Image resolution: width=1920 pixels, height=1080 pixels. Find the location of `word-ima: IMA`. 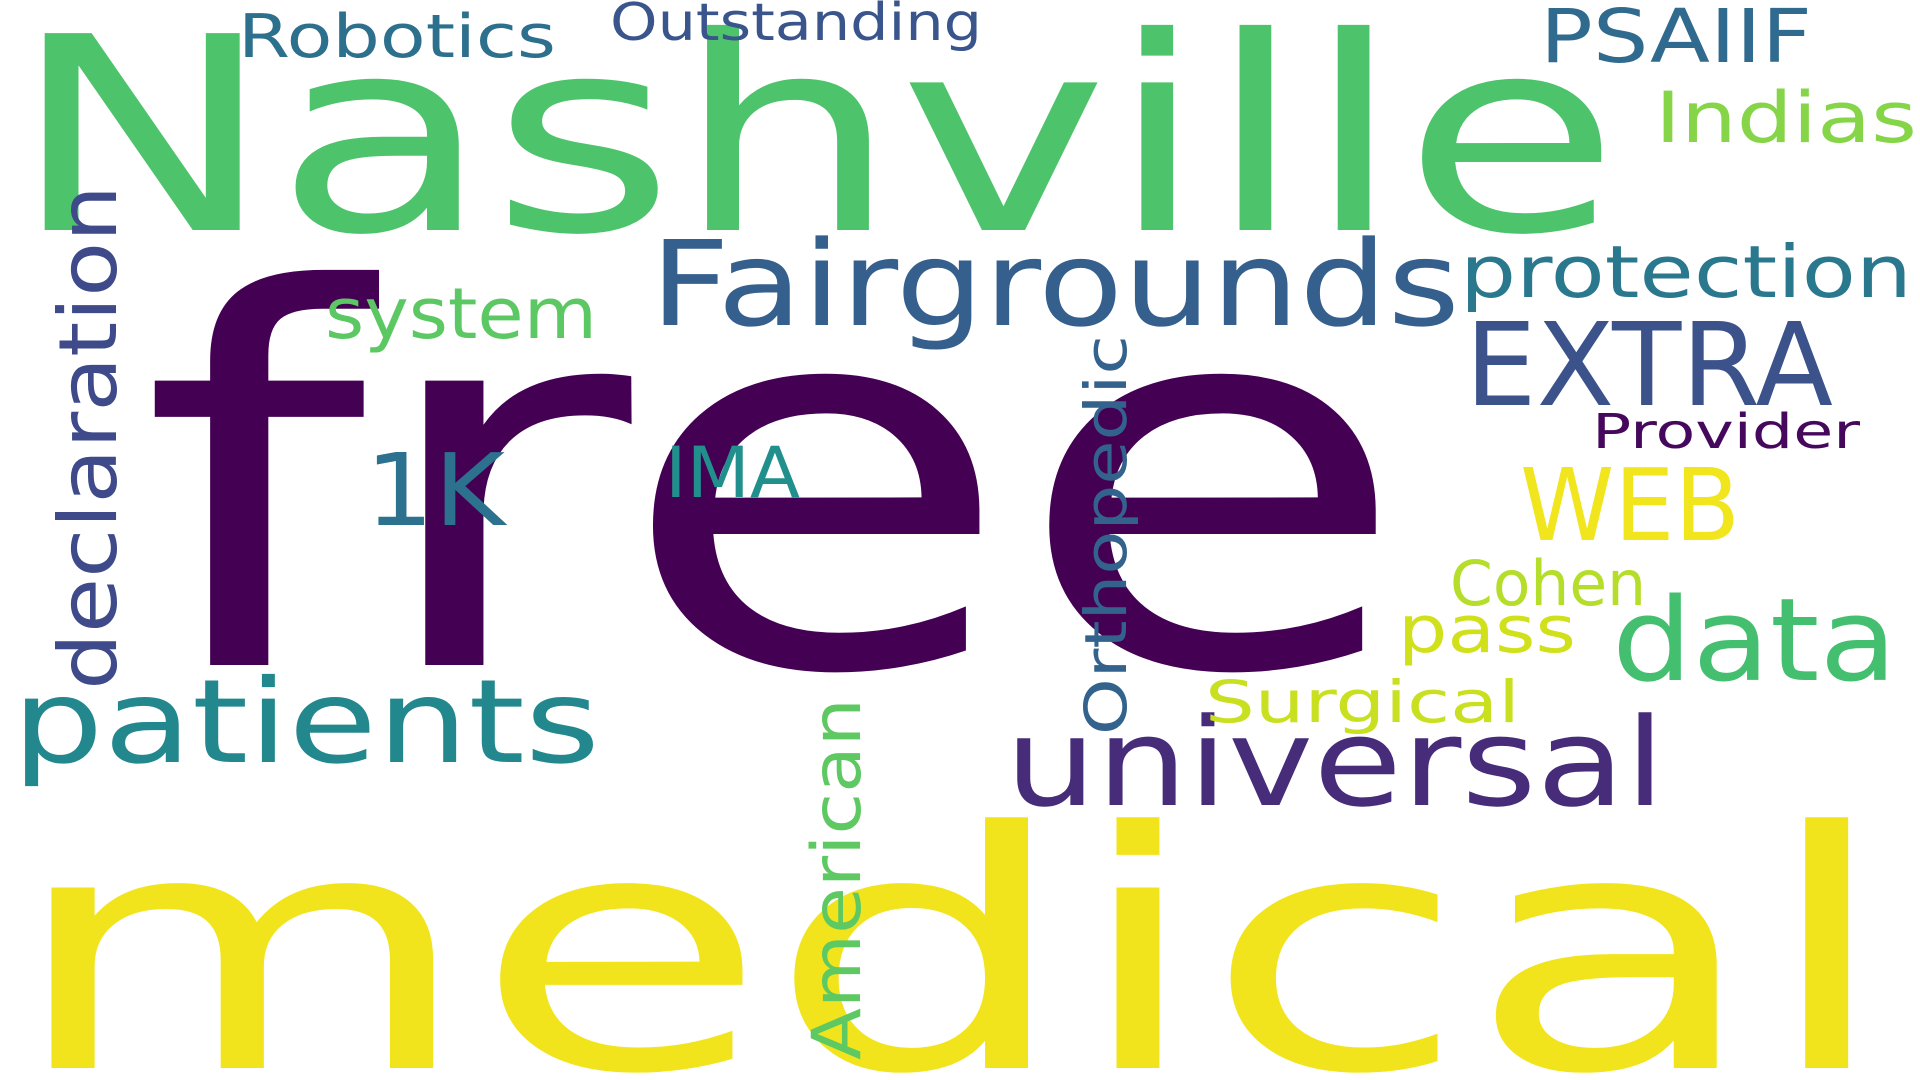

word-ima: IMA is located at coordinates (732, 473).